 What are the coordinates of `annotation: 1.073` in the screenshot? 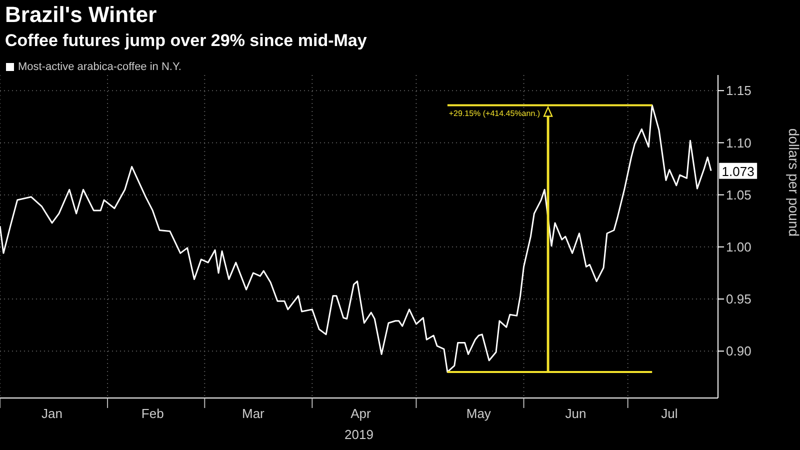 It's located at (738, 171).